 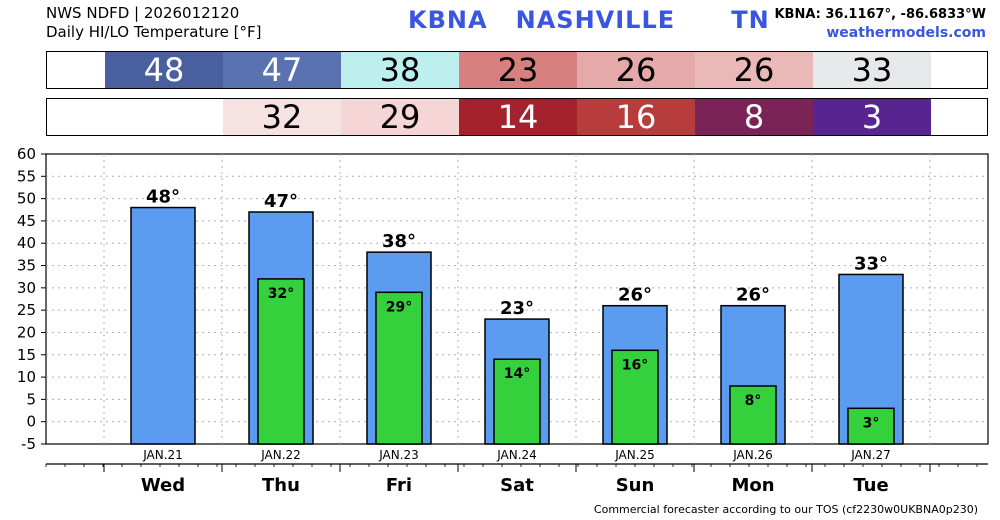 I want to click on x-day-label: Wed, so click(x=163, y=485).